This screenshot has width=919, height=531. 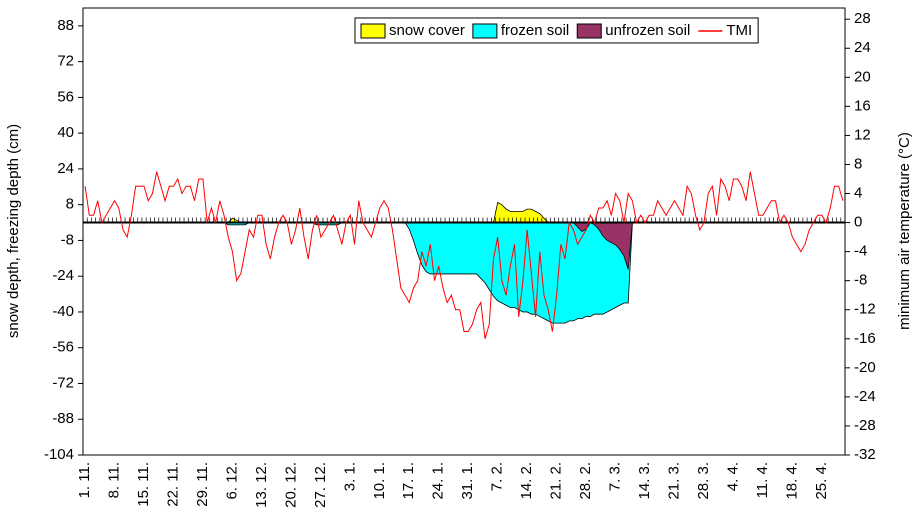 I want to click on y-tick-label: -104, so click(x=59, y=454).